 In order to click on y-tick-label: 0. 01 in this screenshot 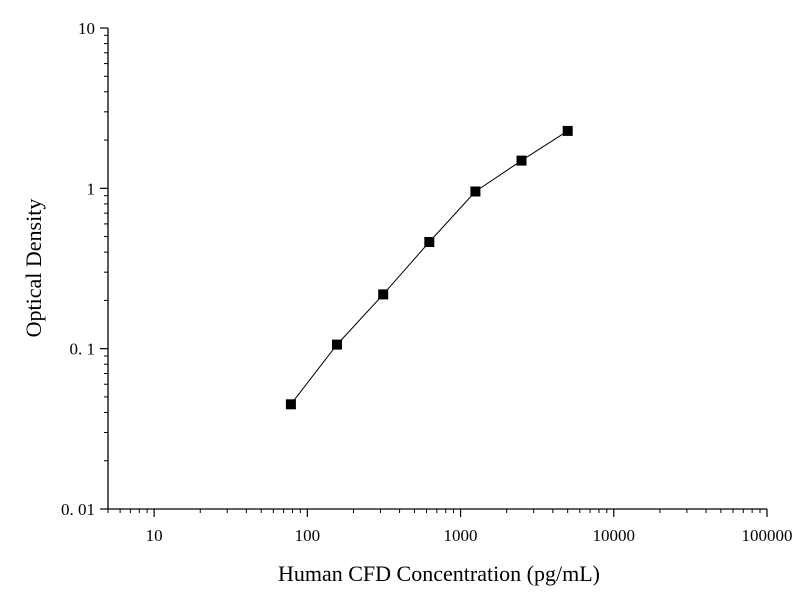, I will do `click(78, 509)`.